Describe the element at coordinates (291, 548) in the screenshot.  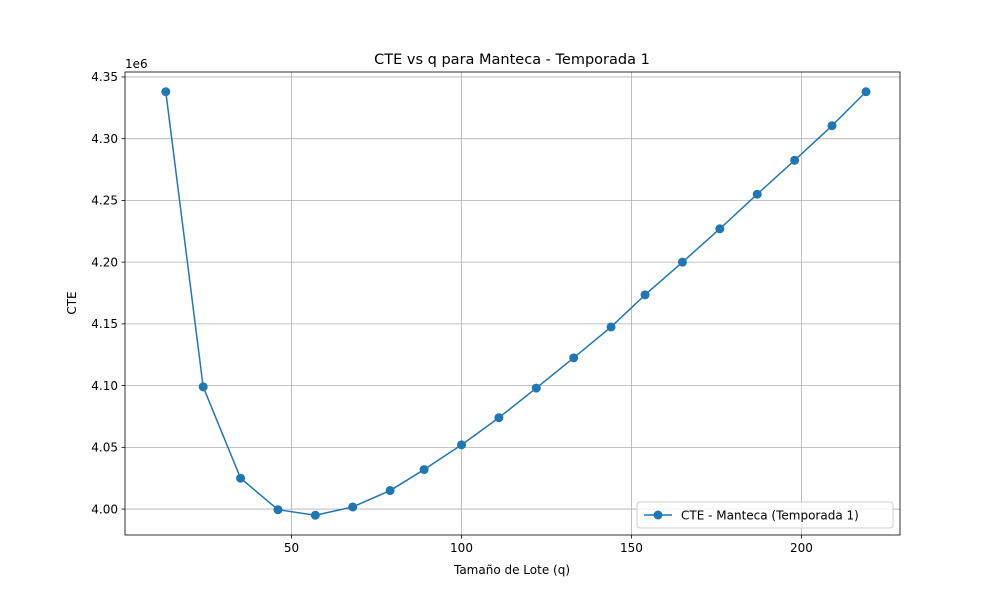
I see `x-tick-label: 50` at that location.